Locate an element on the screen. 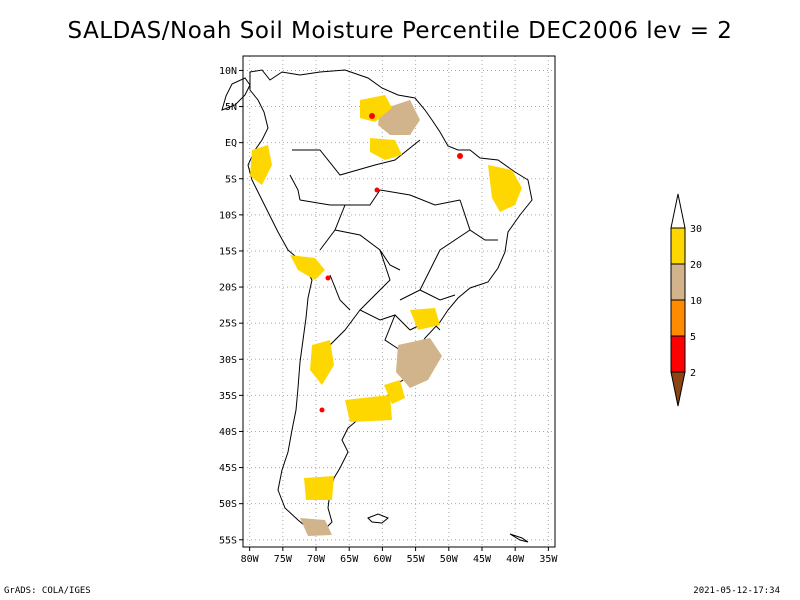  colorbar-legend: 30 20 10 5 2 is located at coordinates (686, 300).